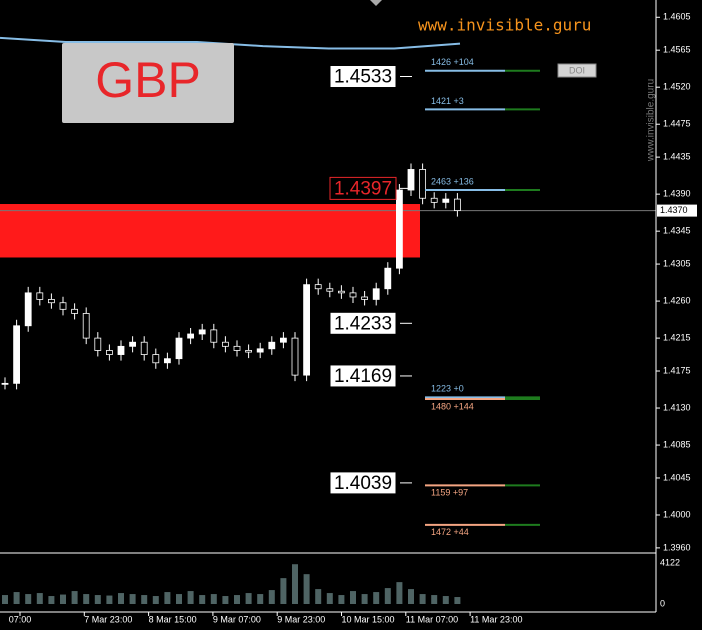 The height and width of the screenshot is (630, 702). I want to click on scroll-marker, so click(376, 3).